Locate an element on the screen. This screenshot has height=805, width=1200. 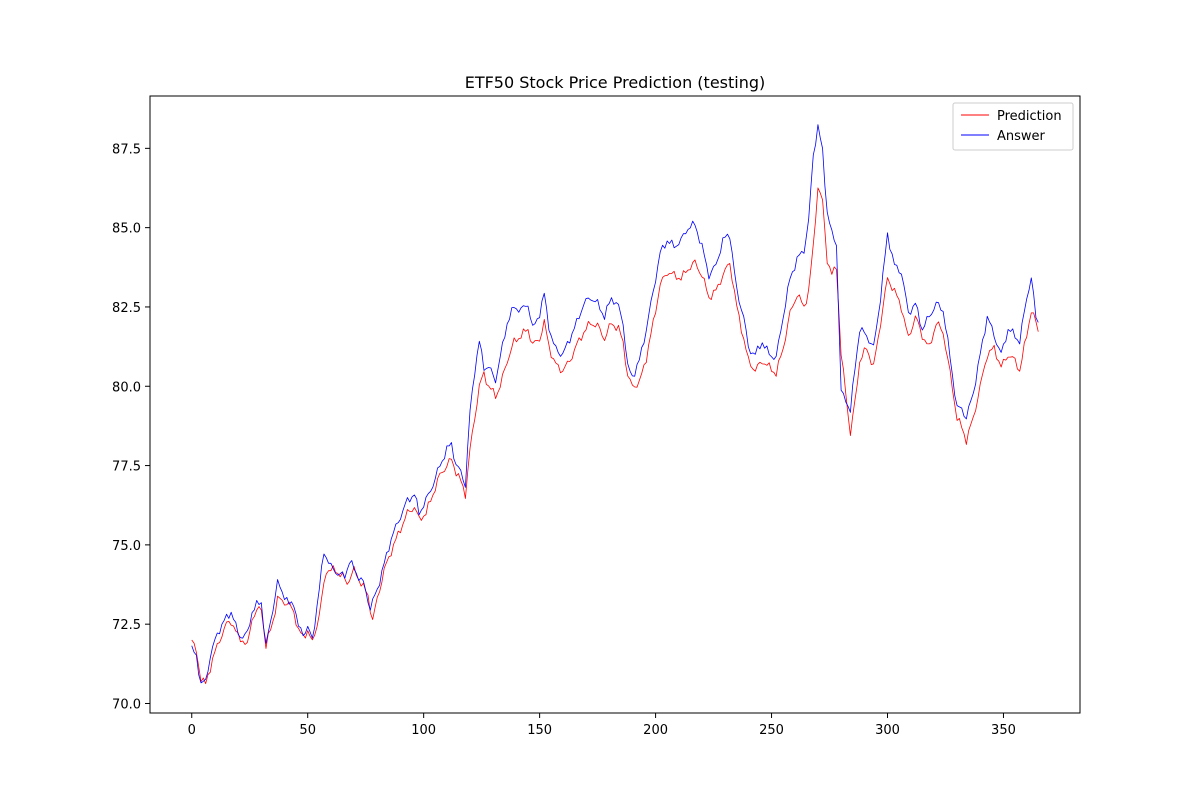
y-tick-label: 77.5 is located at coordinates (126, 467).